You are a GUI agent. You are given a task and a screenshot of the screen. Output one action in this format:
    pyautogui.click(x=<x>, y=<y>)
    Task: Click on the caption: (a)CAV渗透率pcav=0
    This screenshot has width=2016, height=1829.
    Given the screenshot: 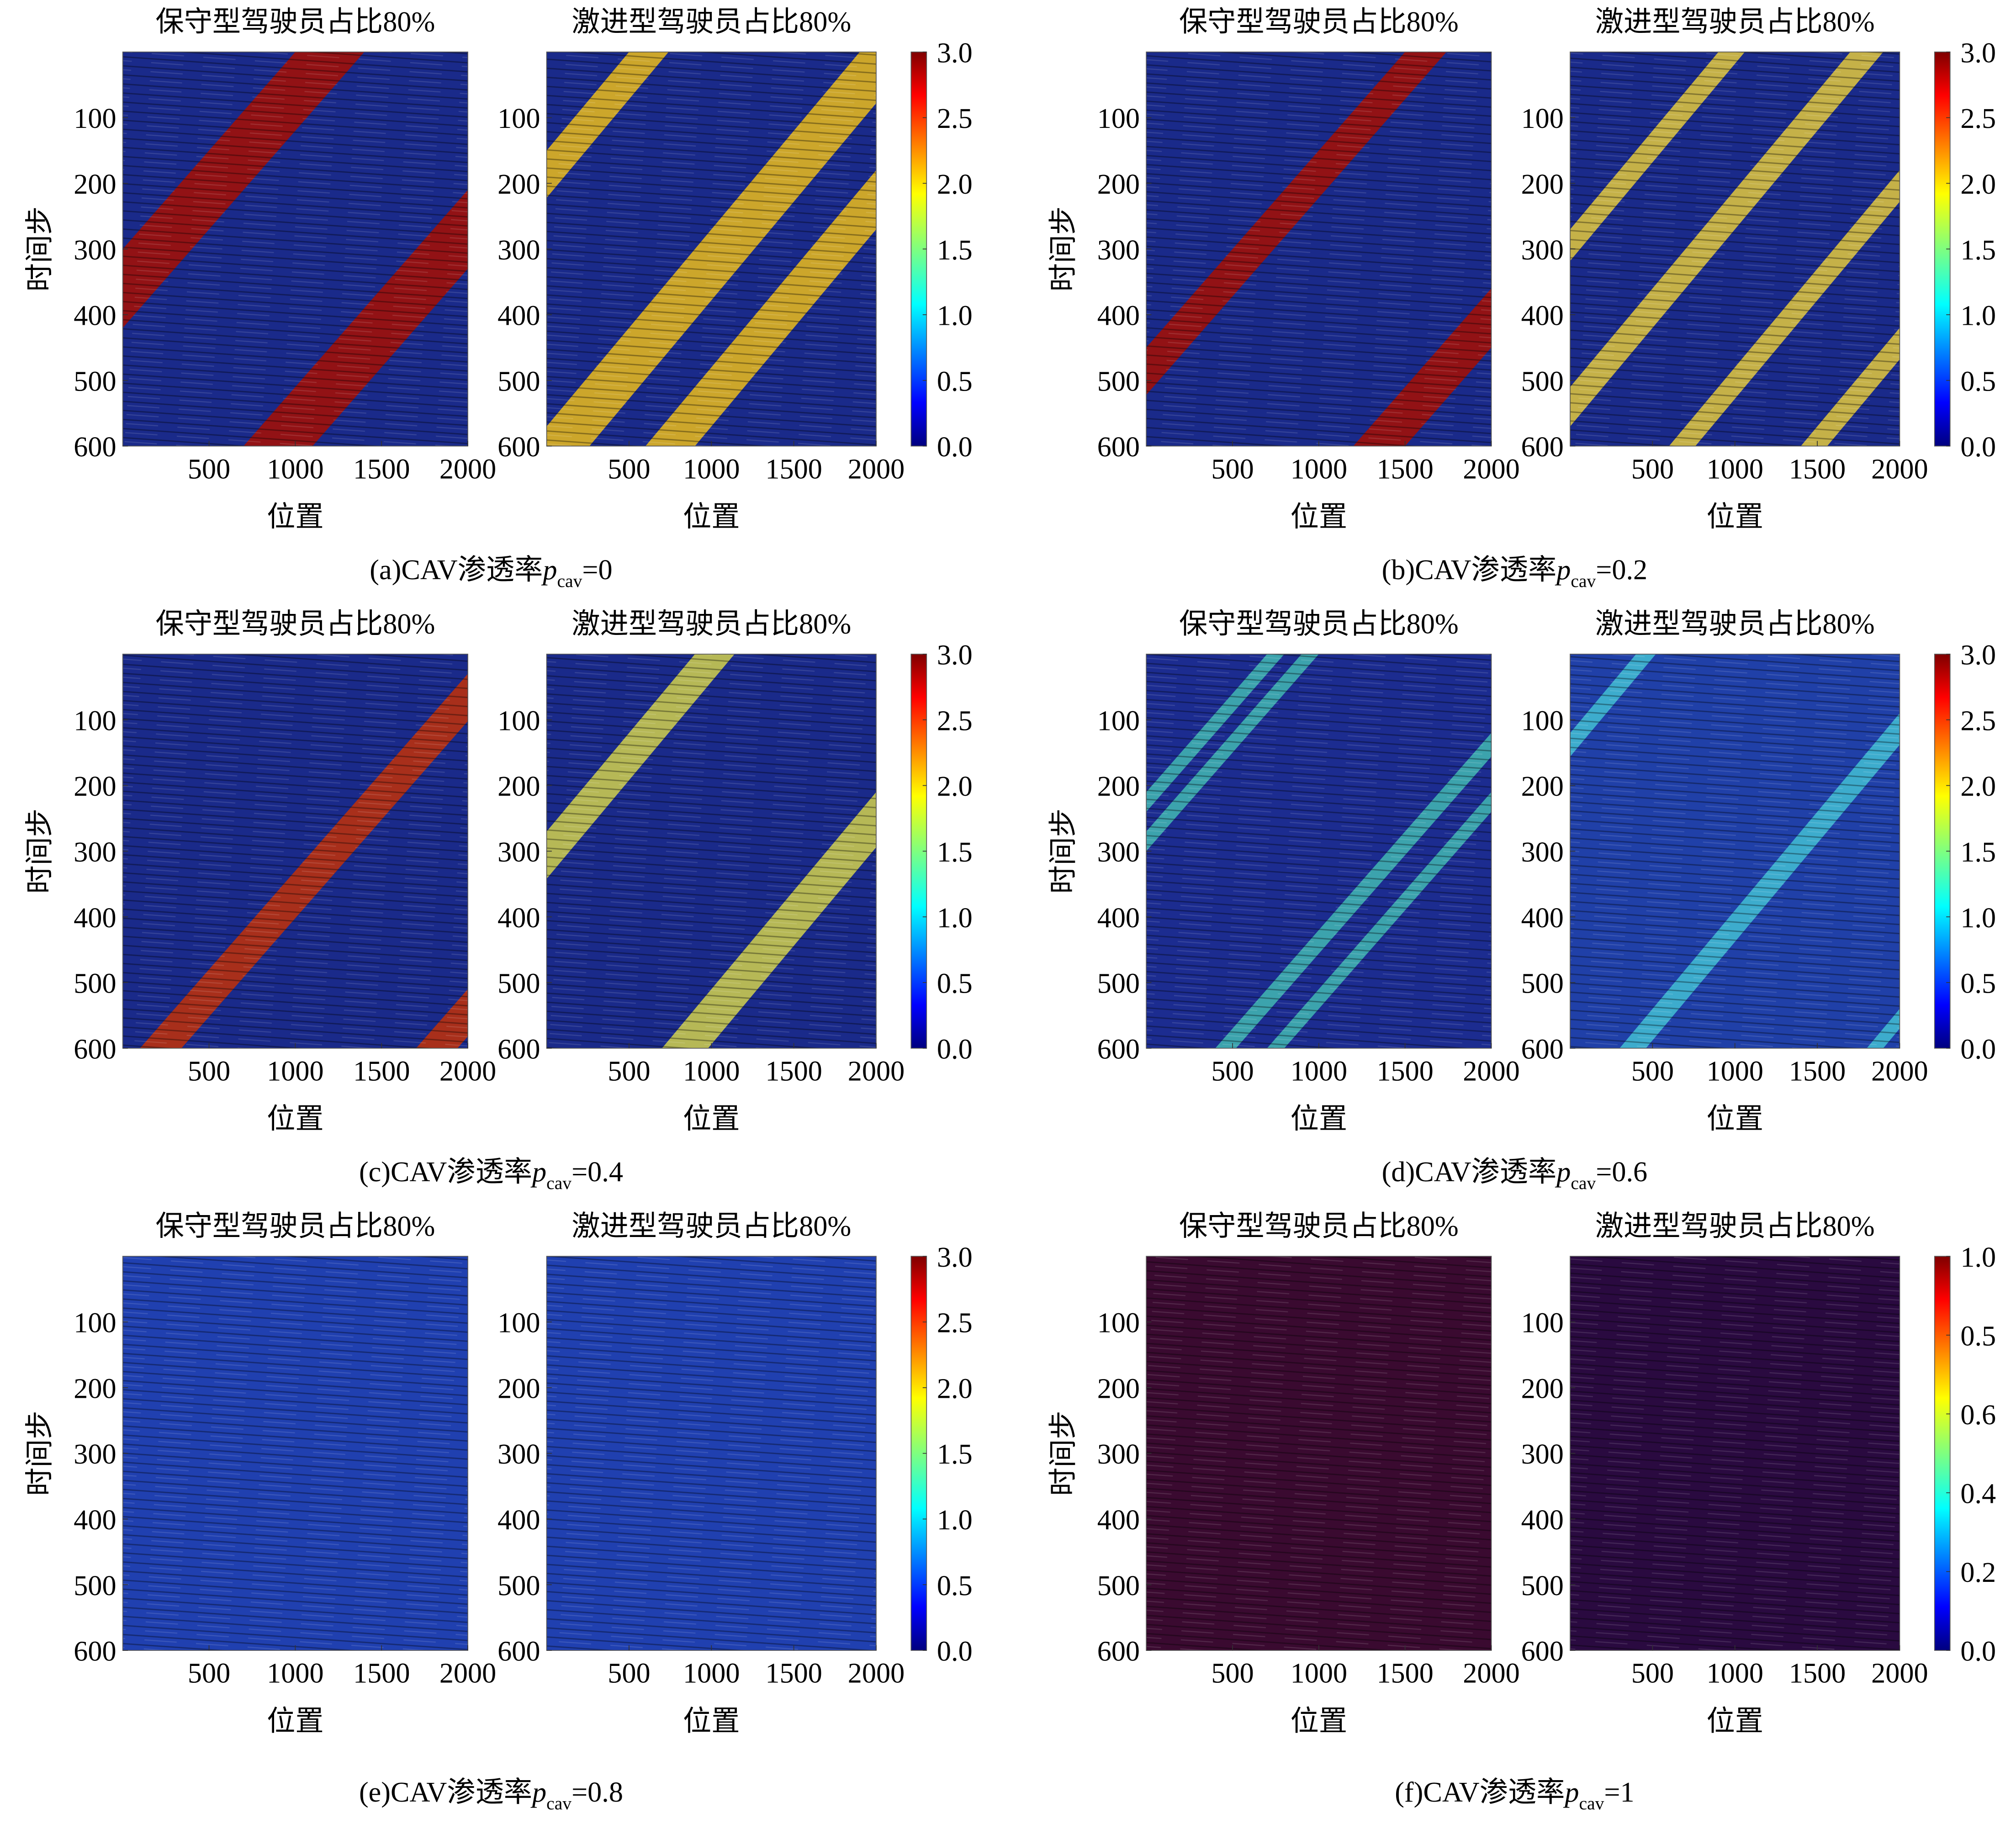 What is the action you would take?
    pyautogui.click(x=491, y=573)
    